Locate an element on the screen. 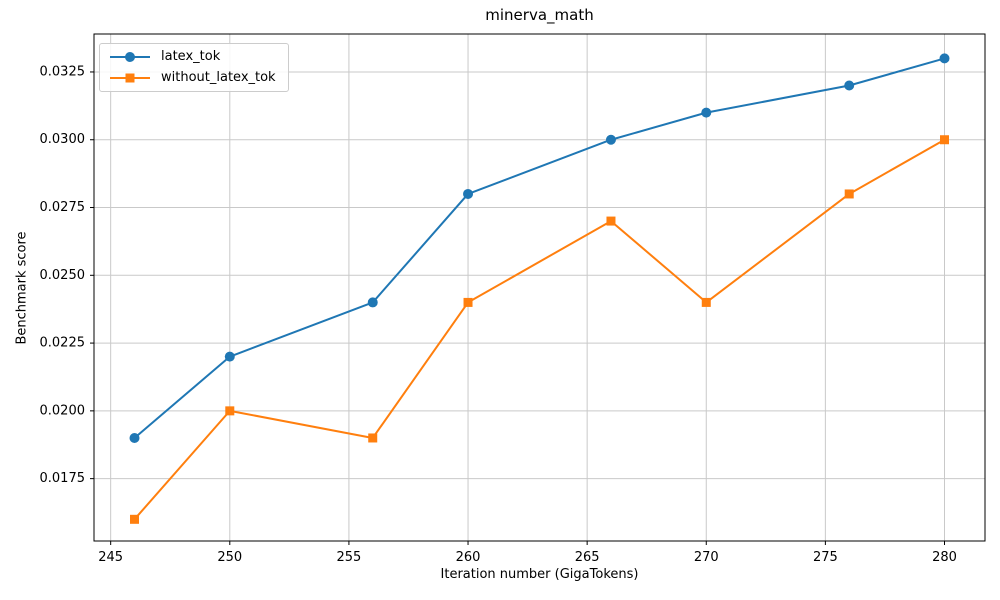 This screenshot has width=1000, height=600. legend-item: latex_tok is located at coordinates (192, 57).